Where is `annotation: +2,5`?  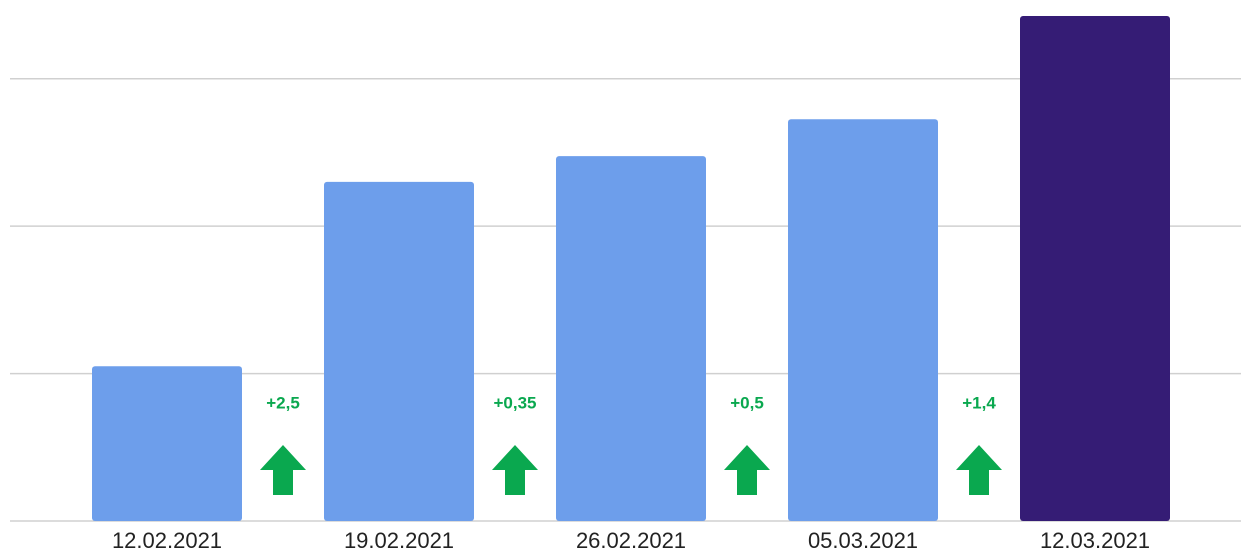
annotation: +2,5 is located at coordinates (283, 402).